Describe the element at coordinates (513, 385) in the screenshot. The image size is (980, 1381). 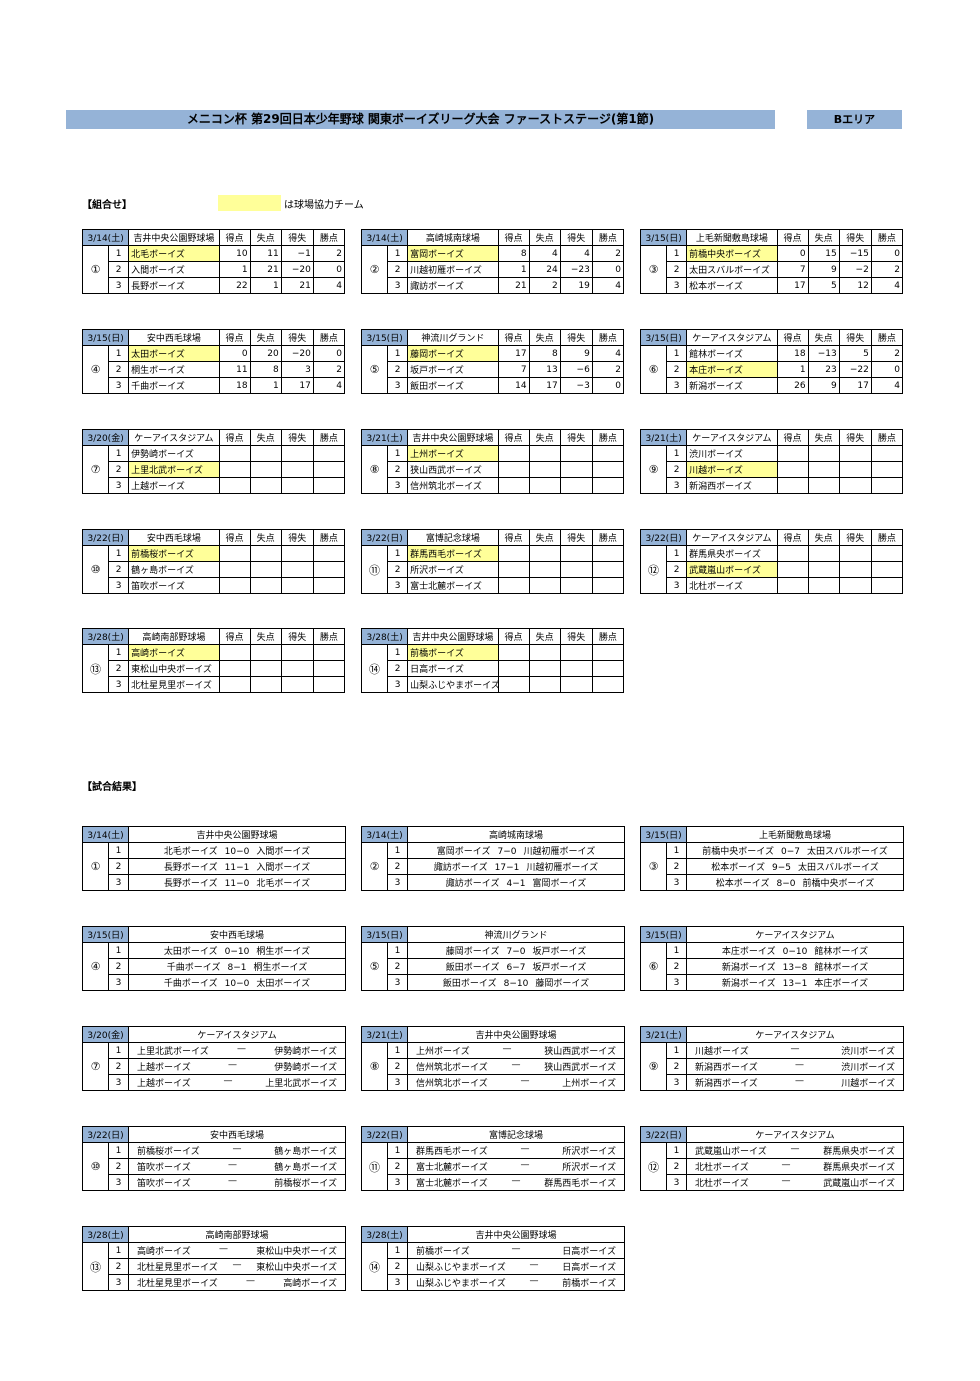
I see `stat-cell: 14` at that location.